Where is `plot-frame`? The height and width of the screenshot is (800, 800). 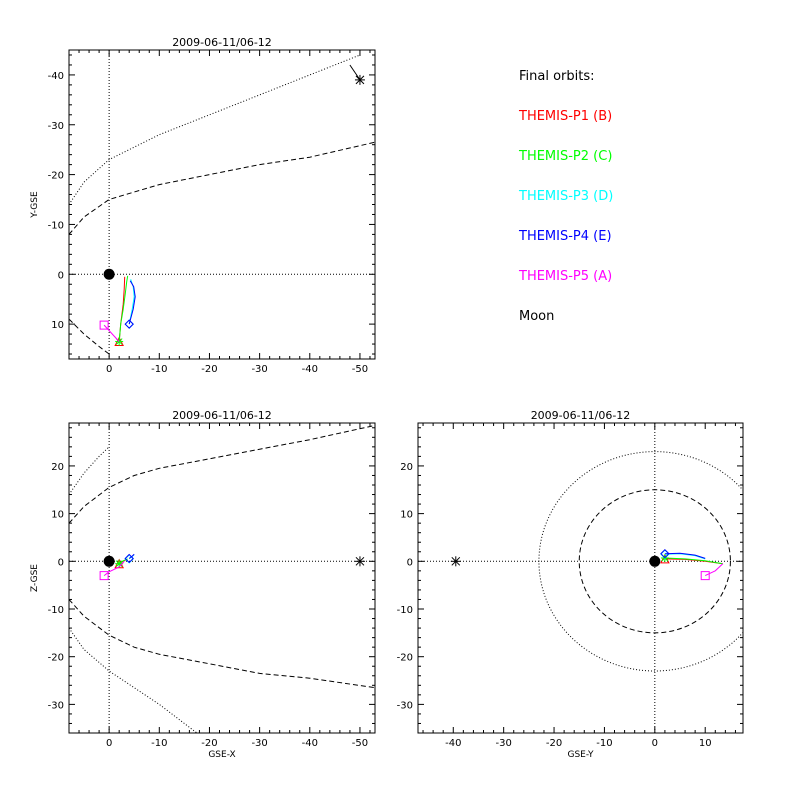 plot-frame is located at coordinates (222, 204).